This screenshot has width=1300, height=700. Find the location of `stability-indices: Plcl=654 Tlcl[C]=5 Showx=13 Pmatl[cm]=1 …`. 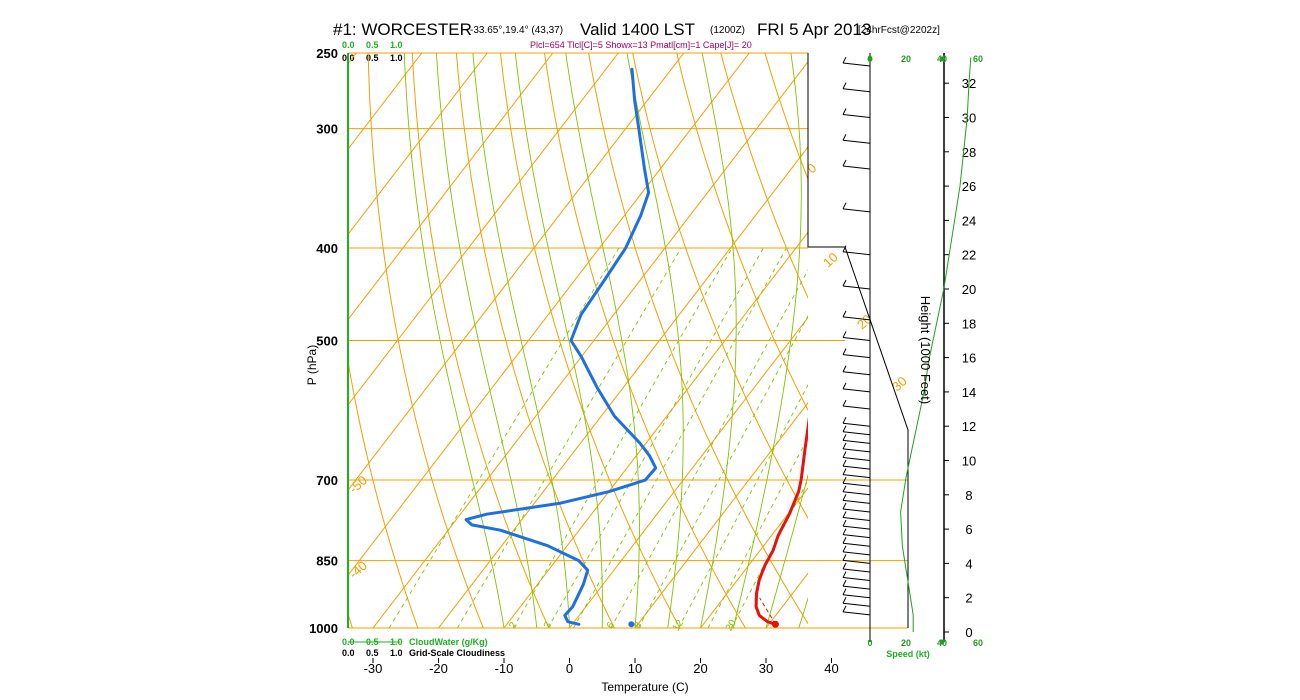

stability-indices: Plcl=654 Tlcl[C]=5 Showx=13 Pmatl[cm]=1 … is located at coordinates (641, 45).